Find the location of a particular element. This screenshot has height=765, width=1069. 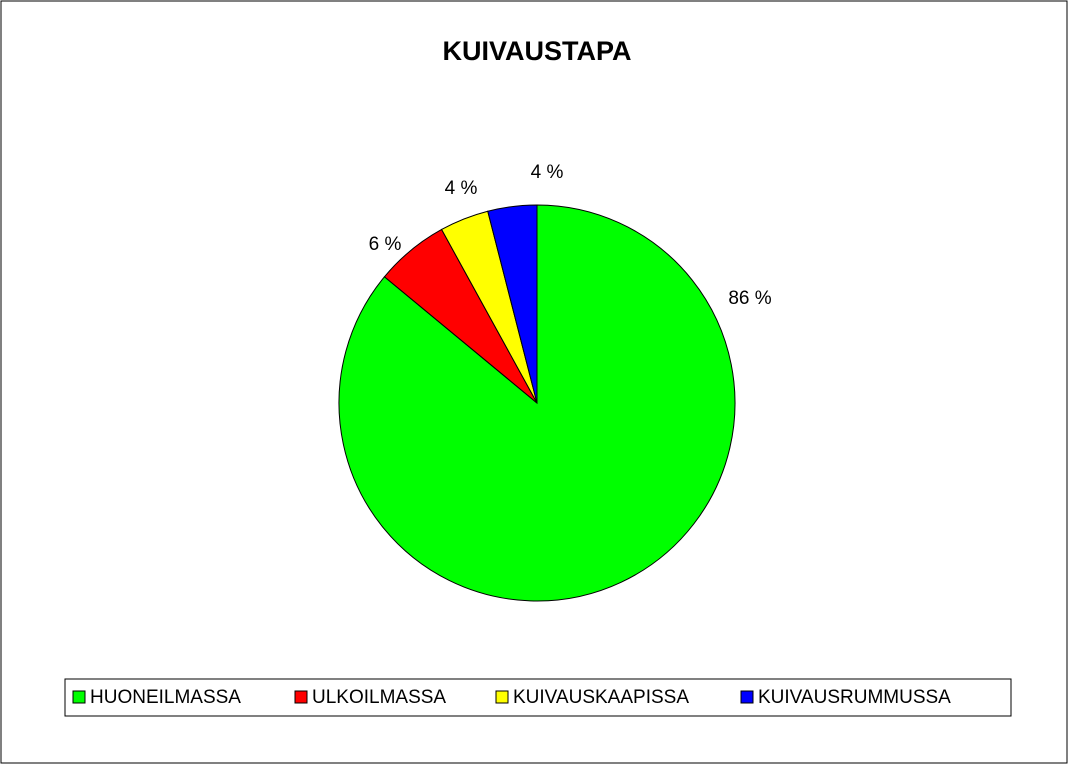

legend-label: KUIVAUSKAAPISSA is located at coordinates (601, 697).